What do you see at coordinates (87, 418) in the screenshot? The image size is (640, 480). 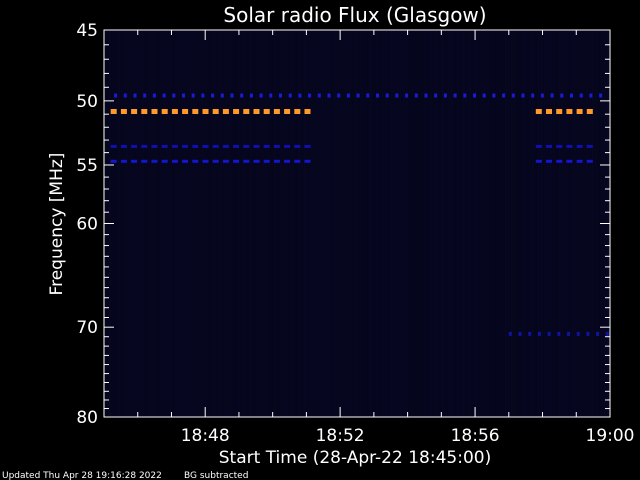 I see `y-tick-label: 80` at bounding box center [87, 418].